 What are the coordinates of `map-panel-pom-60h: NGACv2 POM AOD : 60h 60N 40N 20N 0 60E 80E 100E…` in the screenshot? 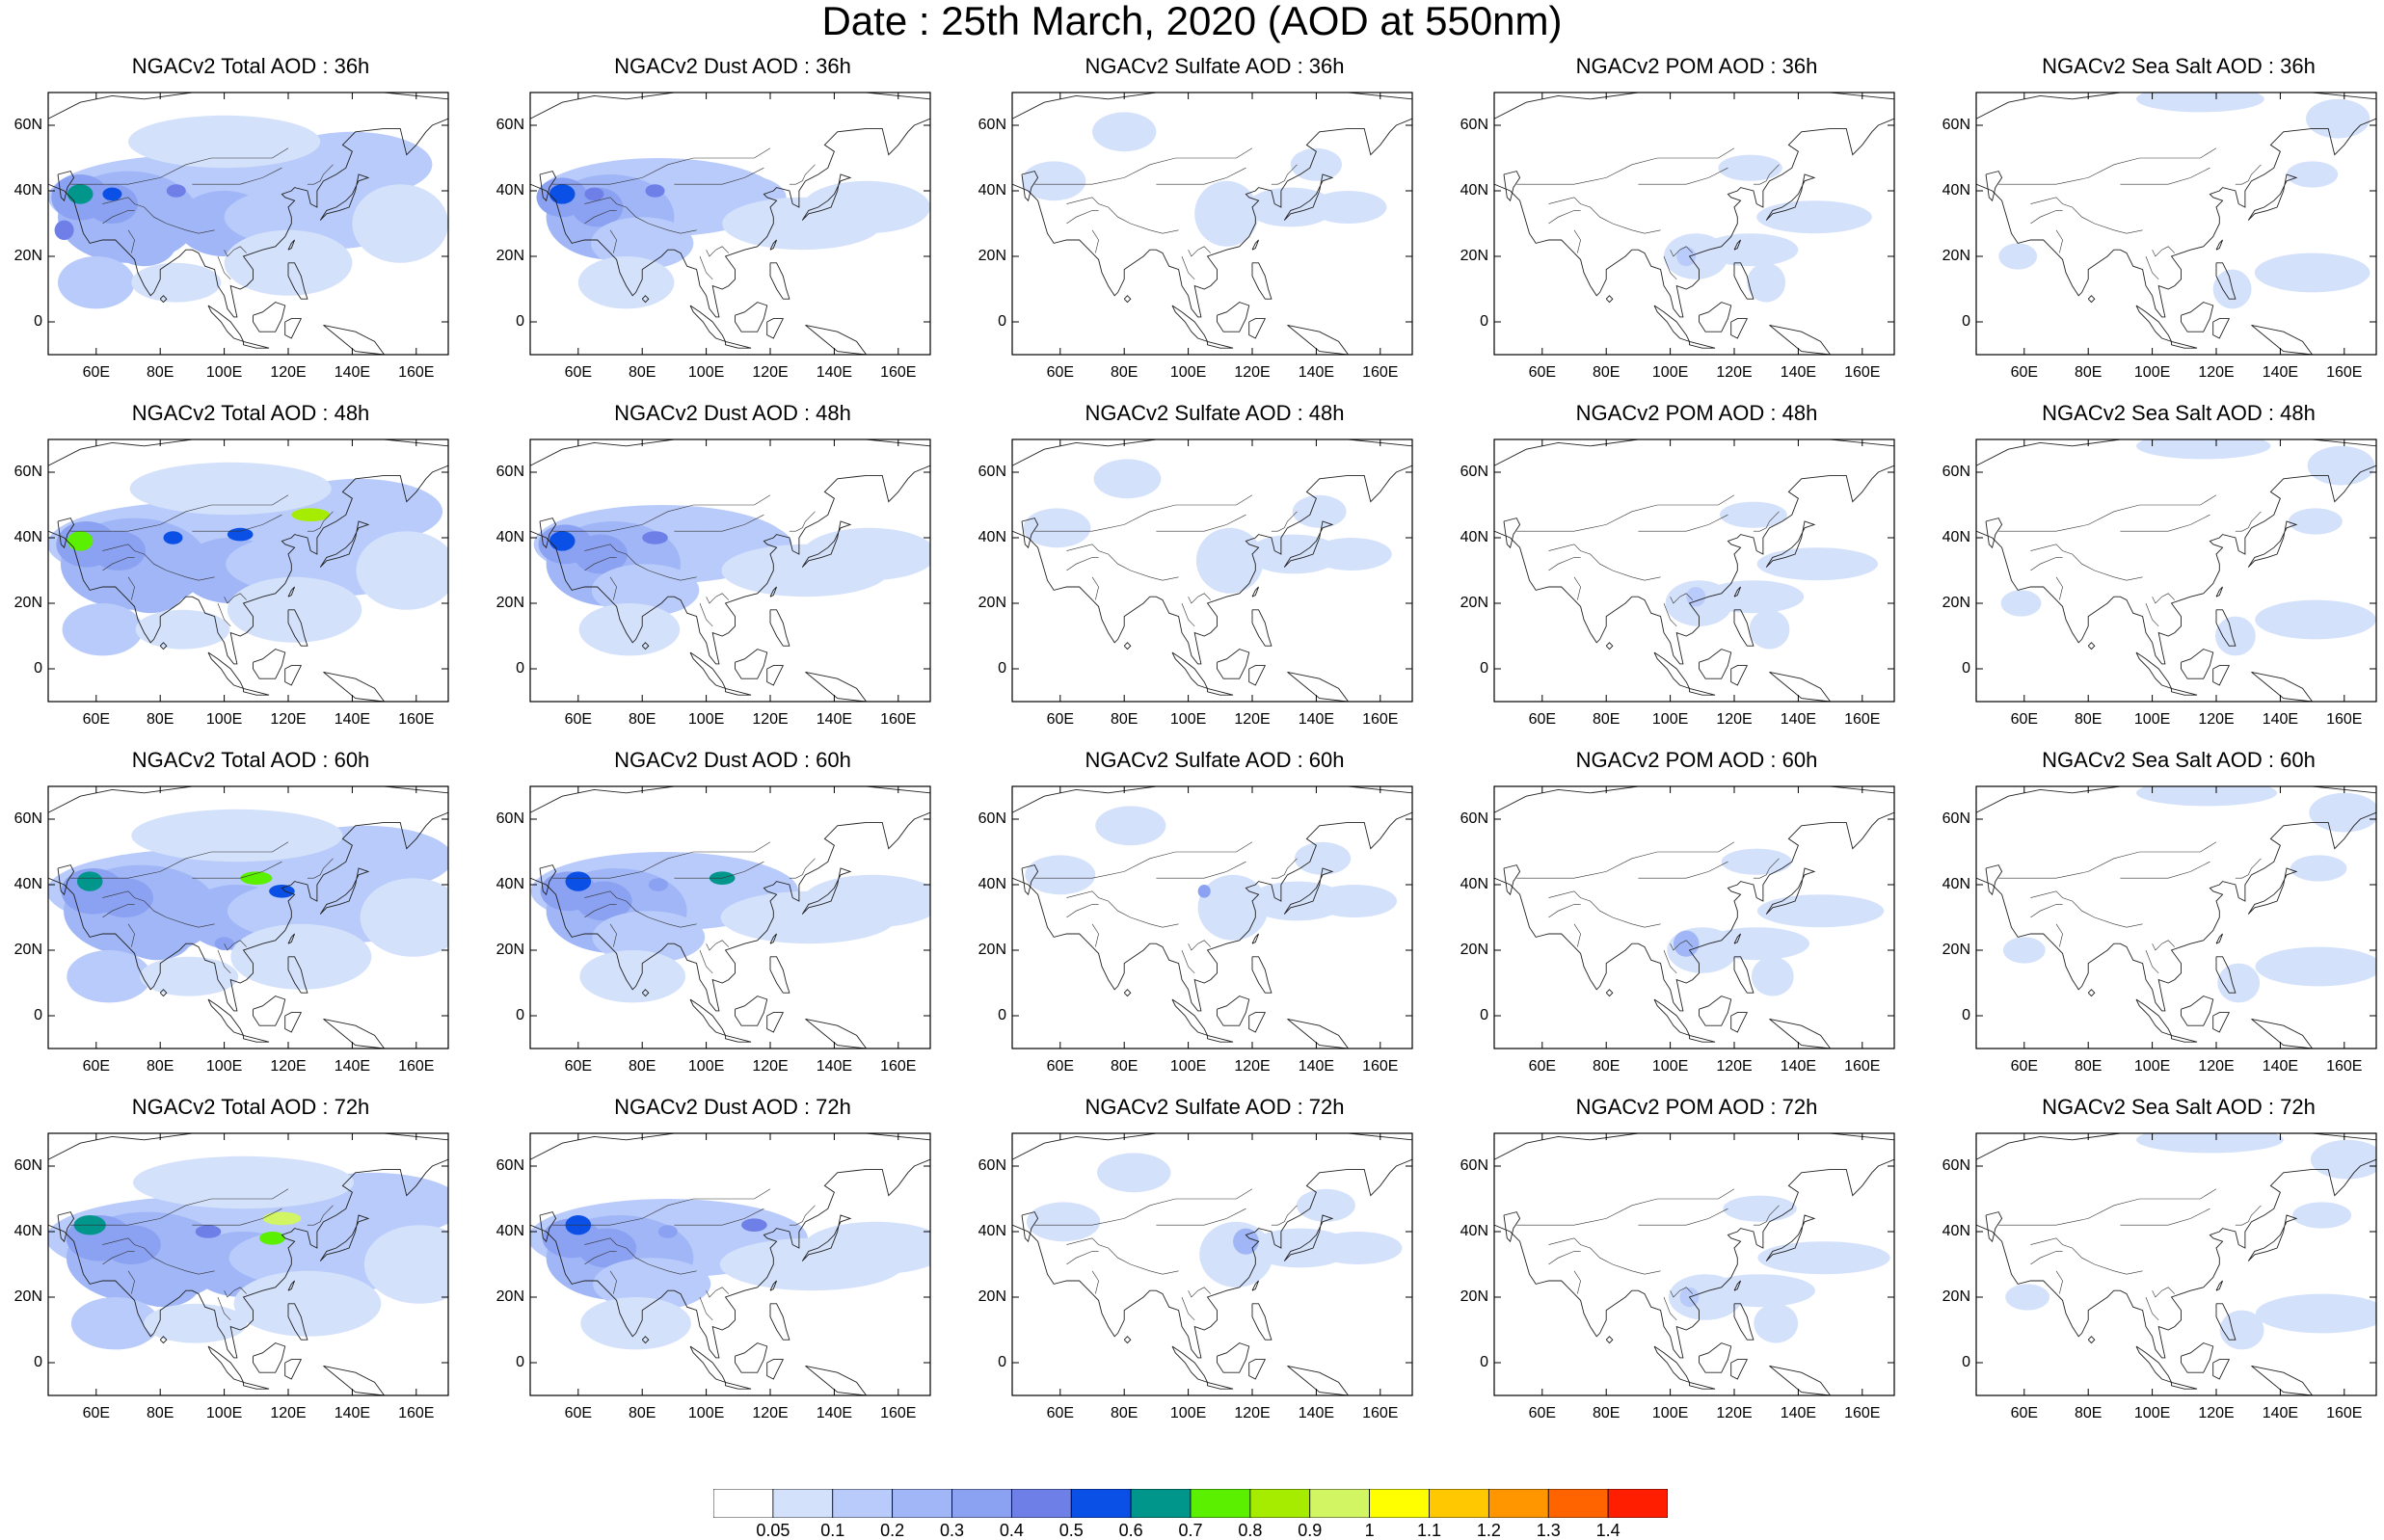 It's located at (1718, 913).